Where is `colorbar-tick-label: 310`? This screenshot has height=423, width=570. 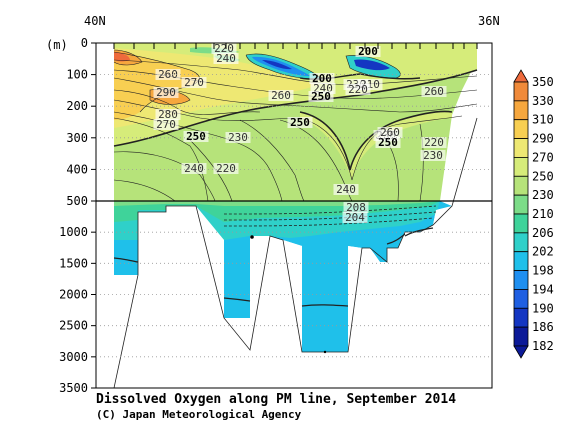 colorbar-tick-label: 310 is located at coordinates (543, 120).